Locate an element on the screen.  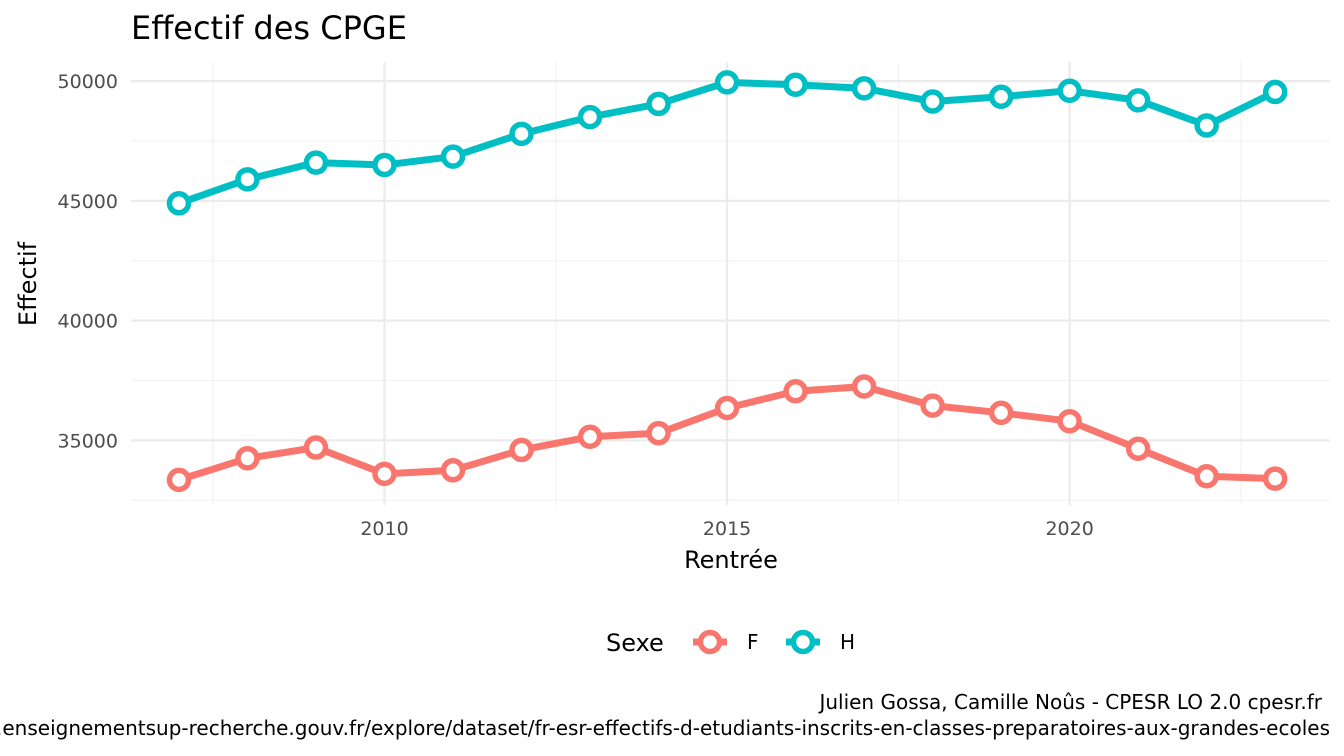
x-axis-ticks: 2010 2015 2020 is located at coordinates (727, 529).